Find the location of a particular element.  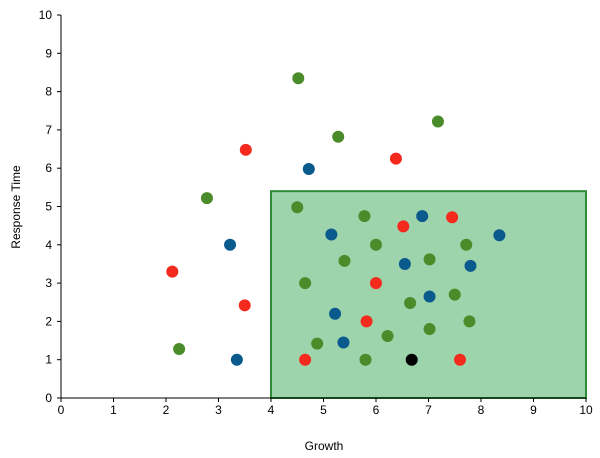

y-tick-label: 1 is located at coordinates (48, 360).